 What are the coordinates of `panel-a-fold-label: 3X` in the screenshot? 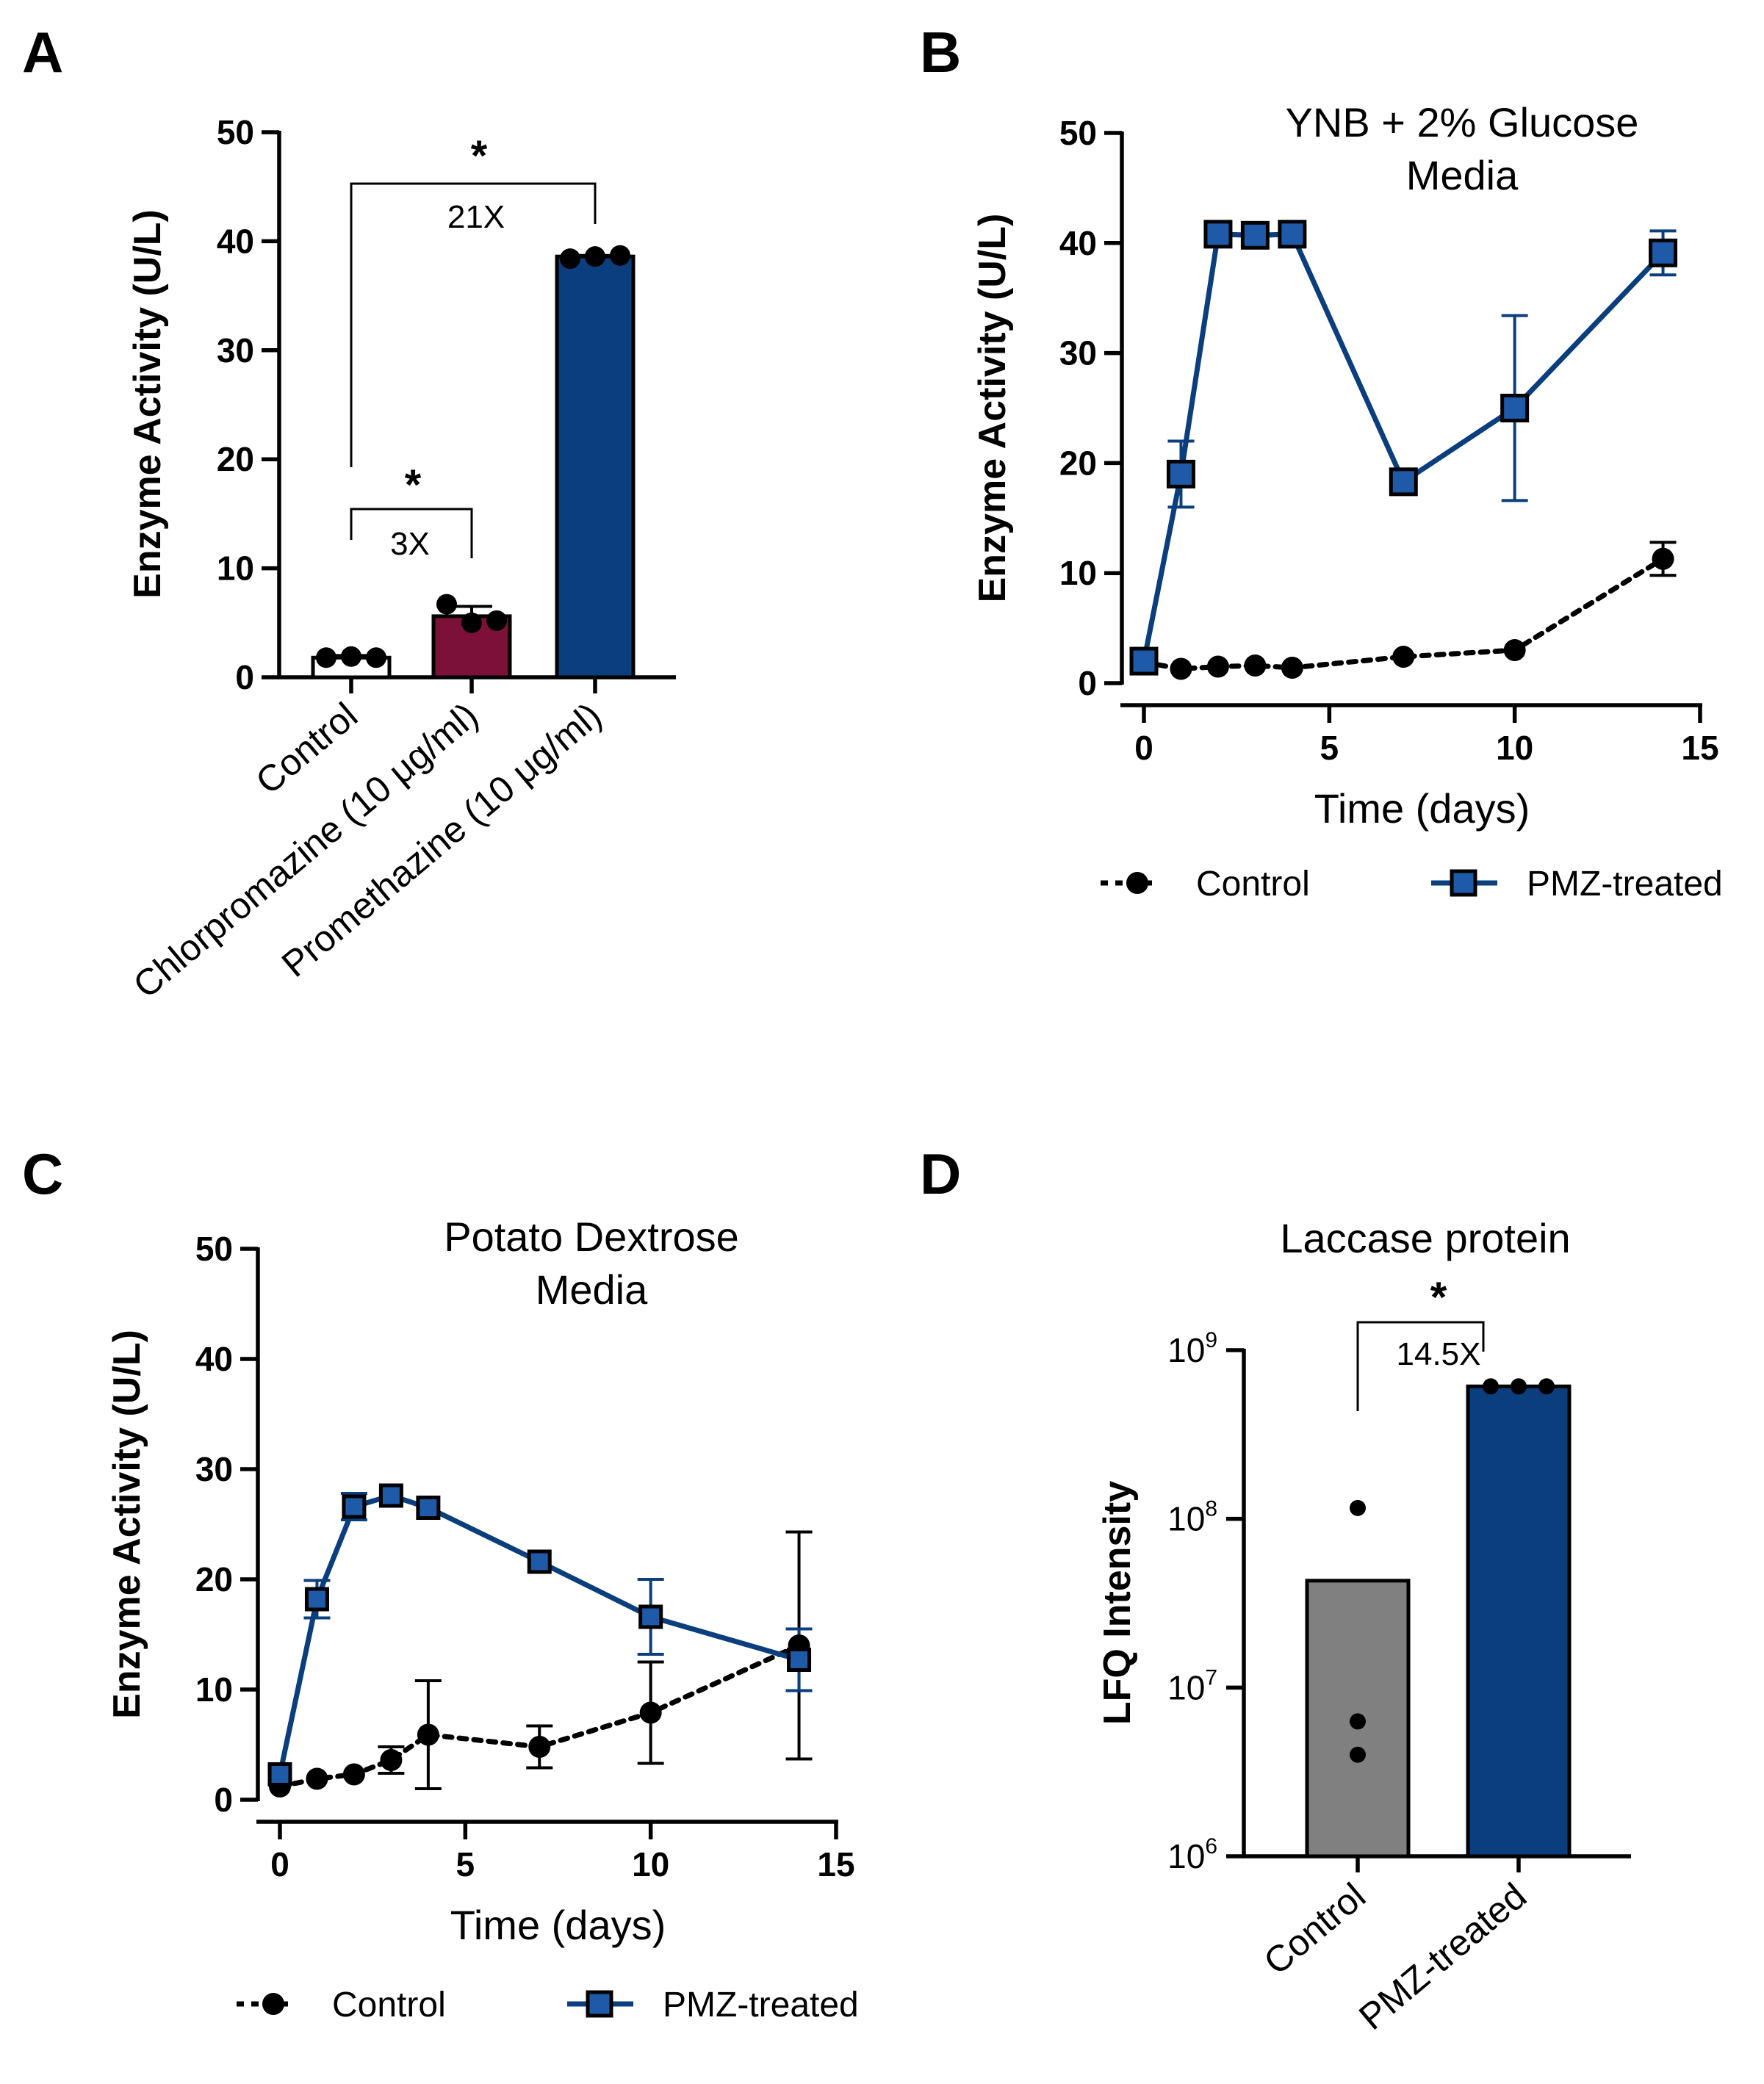 It's located at (410, 544).